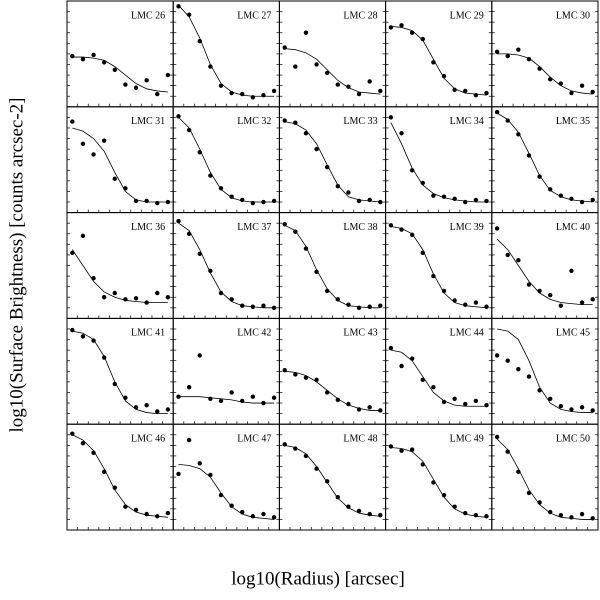 This screenshot has height=600, width=600. What do you see at coordinates (254, 227) in the screenshot?
I see `panel-title: LMC 37` at bounding box center [254, 227].